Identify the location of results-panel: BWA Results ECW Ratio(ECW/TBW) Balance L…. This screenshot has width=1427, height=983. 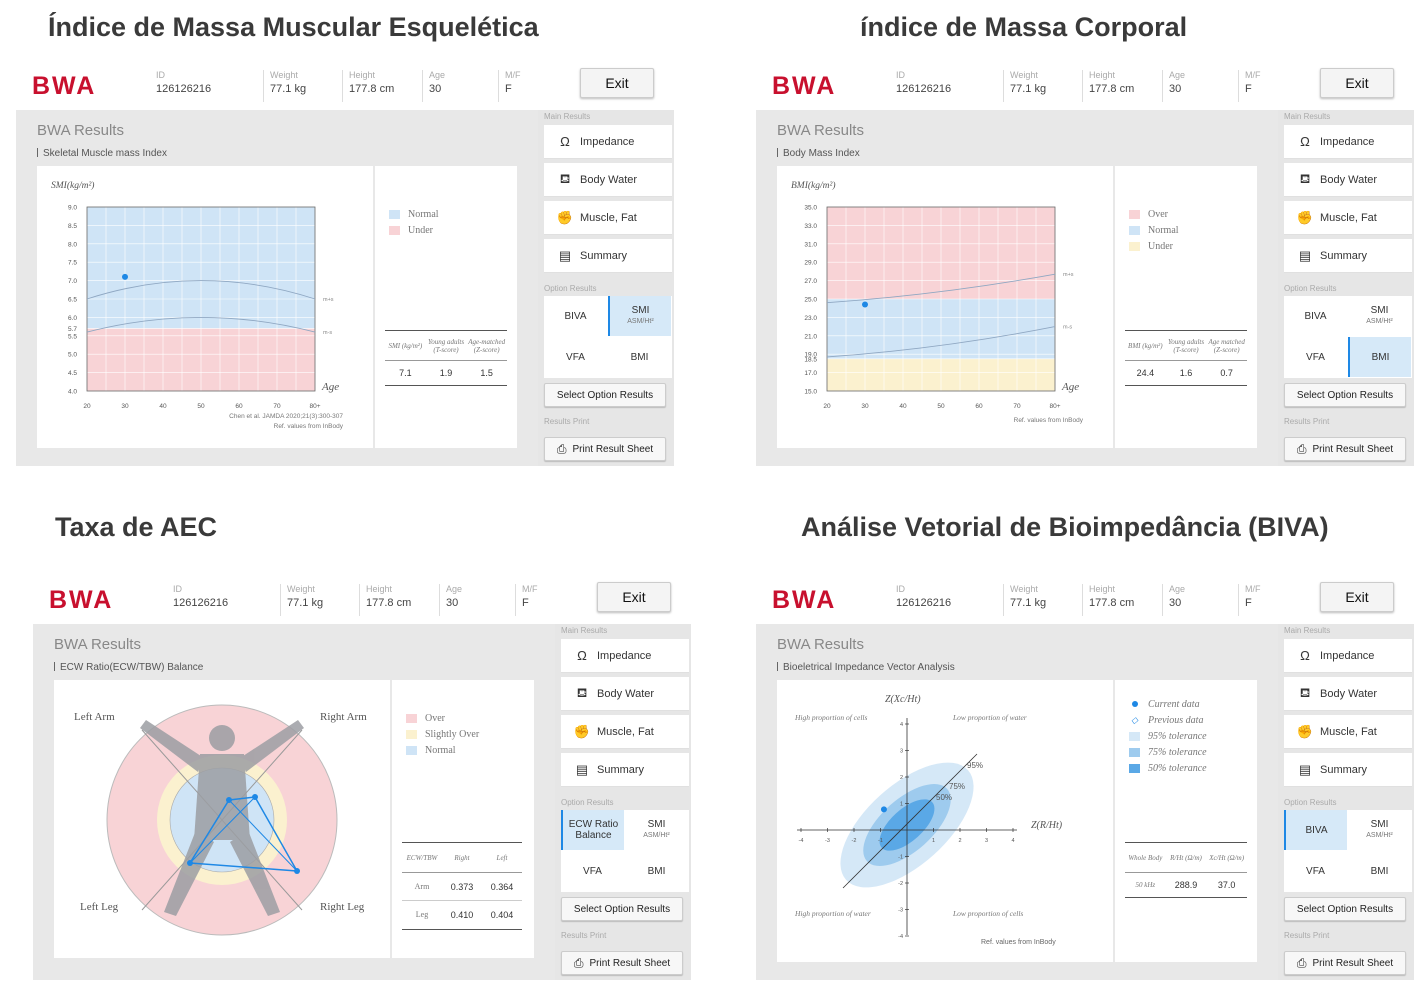
(294, 802).